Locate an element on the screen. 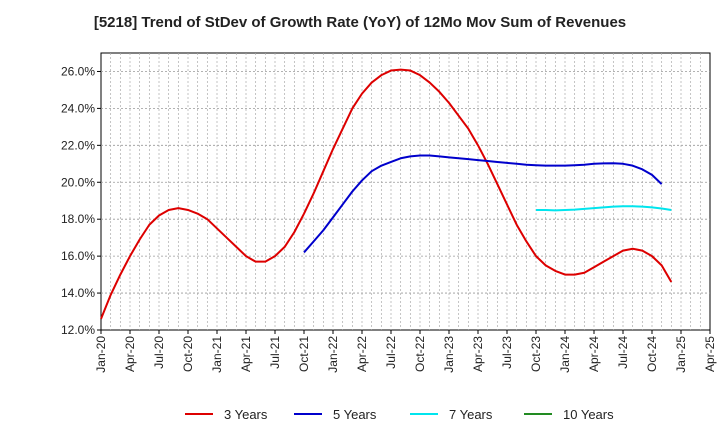 The image size is (720, 440). legend-label-3-years: 3 Years is located at coordinates (246, 414).